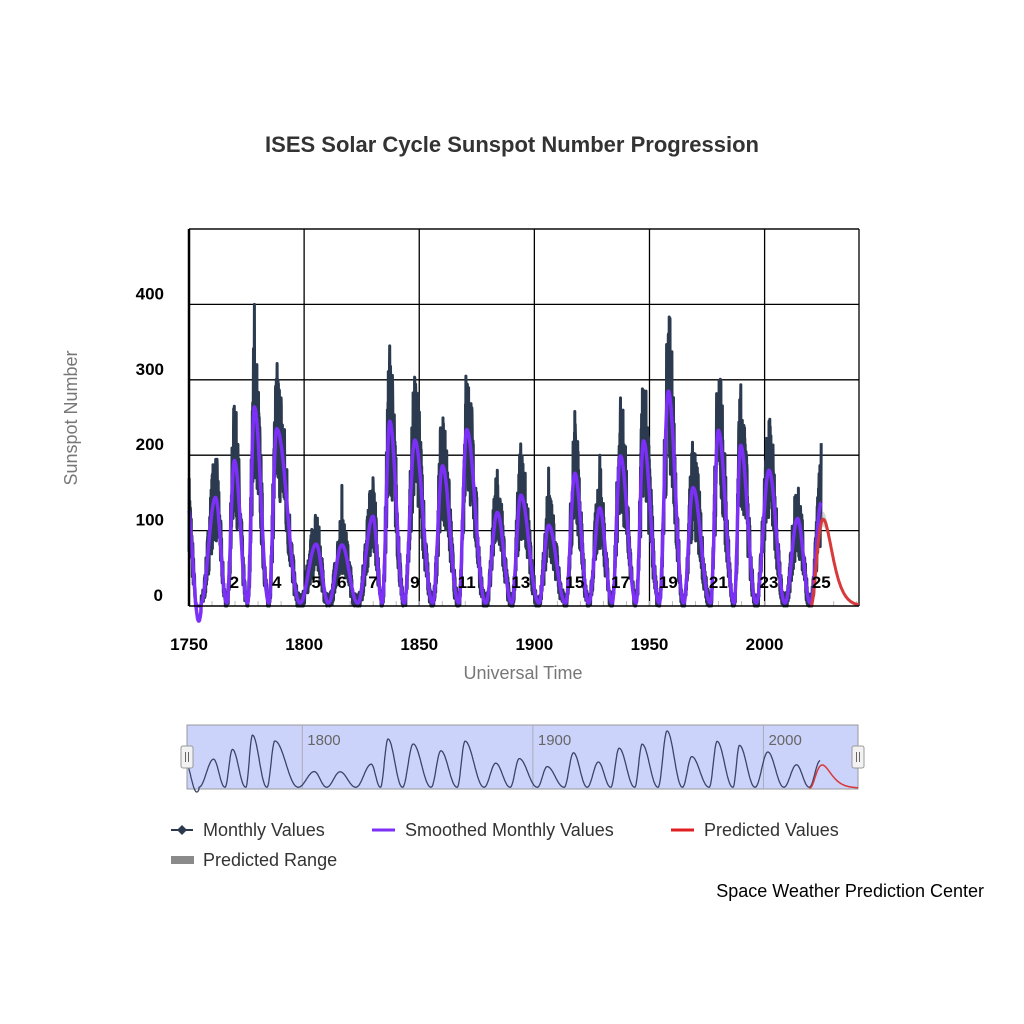 The image size is (1024, 1024). I want to click on cycle-number-label: 4, so click(277, 582).